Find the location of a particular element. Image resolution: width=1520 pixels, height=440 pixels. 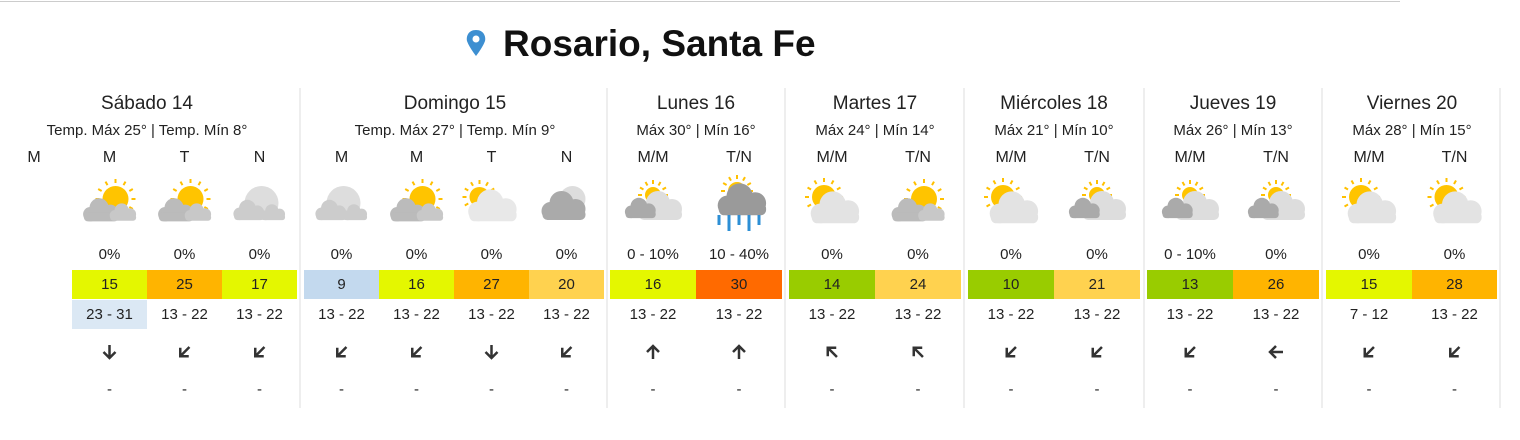

rain-chance: 0% is located at coordinates (1011, 254).